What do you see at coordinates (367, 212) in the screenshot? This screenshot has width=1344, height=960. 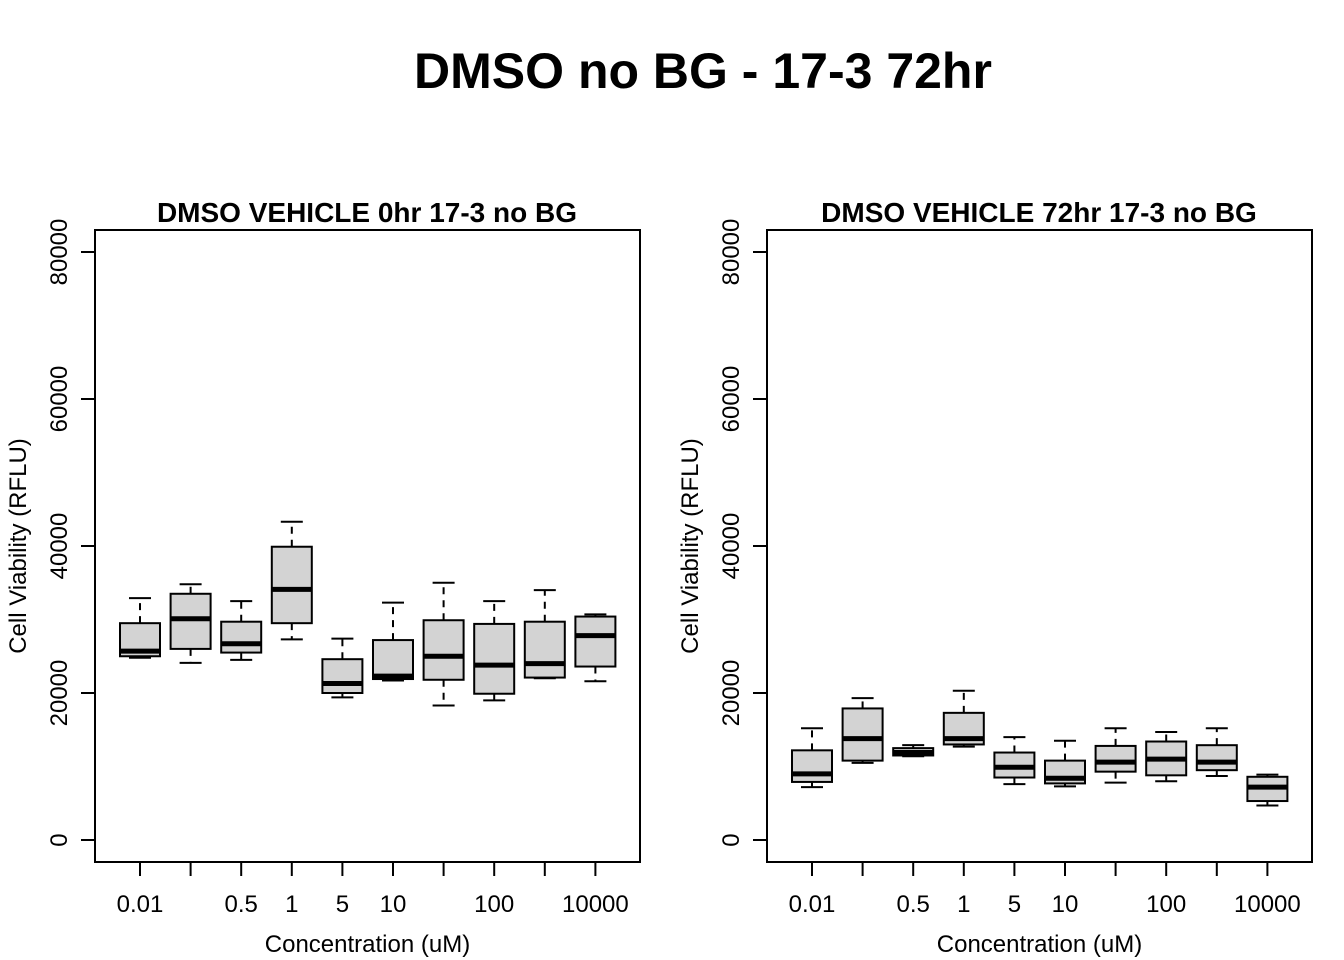 I see `panel-title: DMSO VEHICLE 0hr 17-3 no BG` at bounding box center [367, 212].